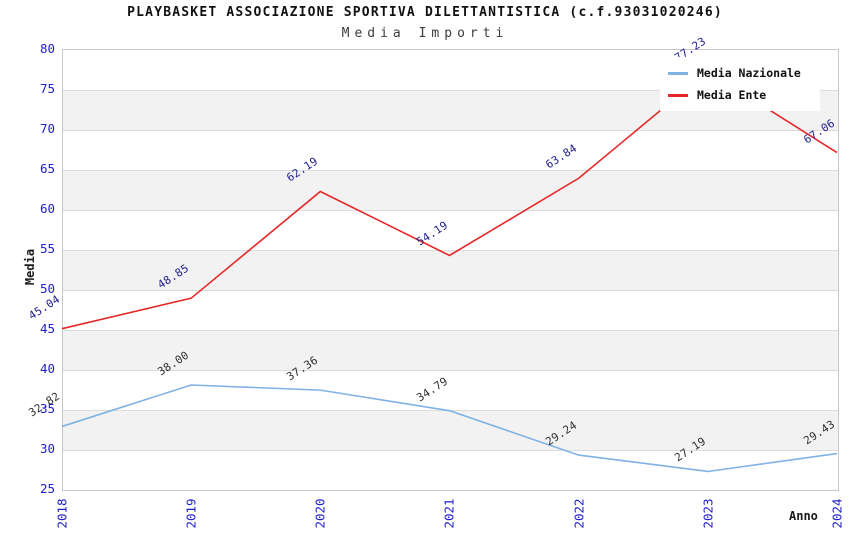 The image size is (850, 550). What do you see at coordinates (47, 288) in the screenshot?
I see `y-tick-label: 50` at bounding box center [47, 288].